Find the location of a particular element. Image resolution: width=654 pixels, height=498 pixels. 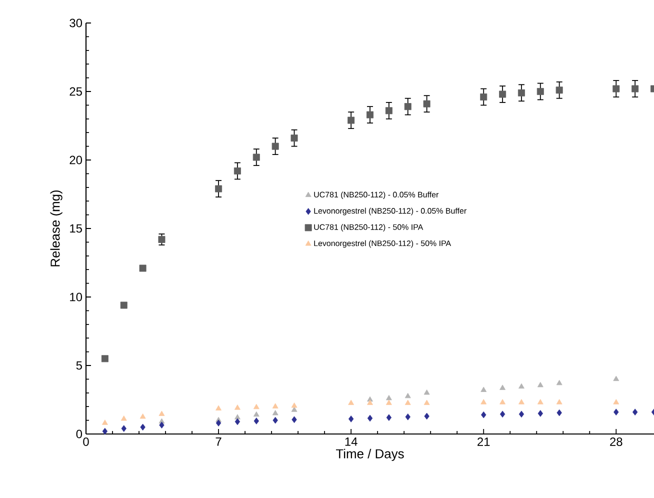

y-tick-label: 0 is located at coordinates (79, 434).